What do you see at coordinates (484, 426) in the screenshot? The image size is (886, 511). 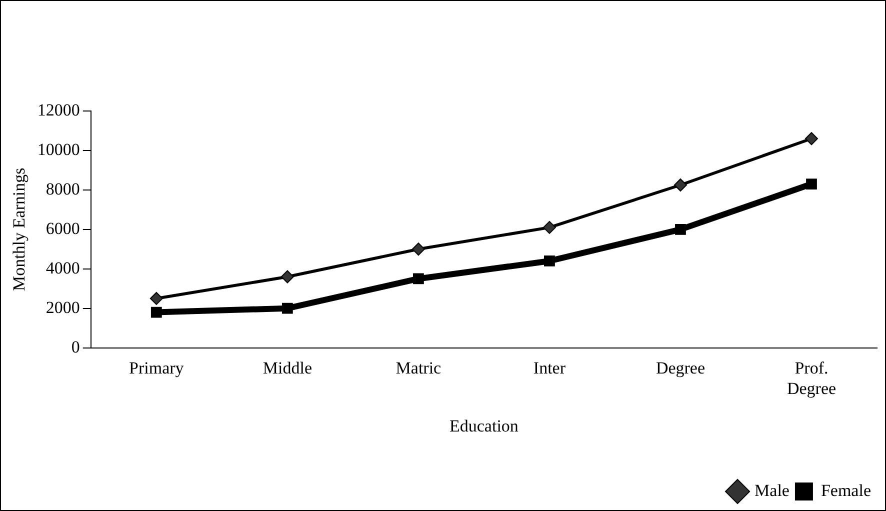 I see `x-axis-title: Education` at bounding box center [484, 426].